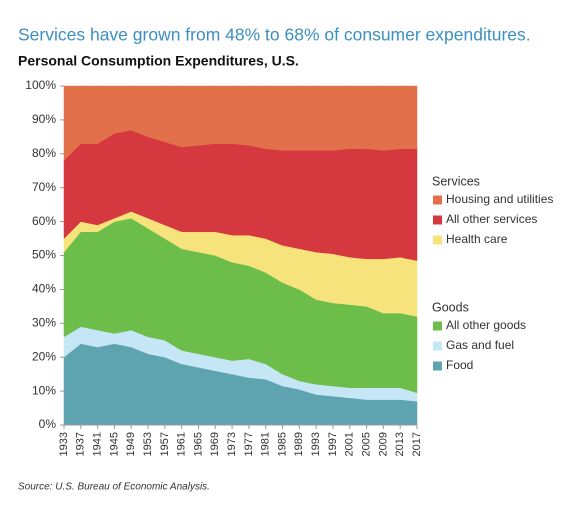 This screenshot has width=575, height=516. Describe the element at coordinates (486, 325) in the screenshot. I see `legend-label: All other goods` at that location.